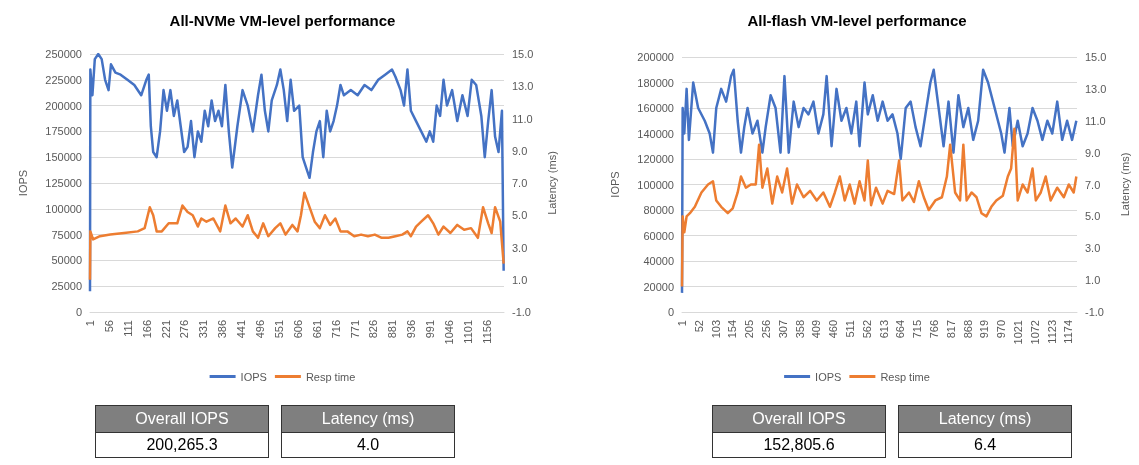  Describe the element at coordinates (66, 286) in the screenshot. I see `y-tick-label: 25000` at that location.